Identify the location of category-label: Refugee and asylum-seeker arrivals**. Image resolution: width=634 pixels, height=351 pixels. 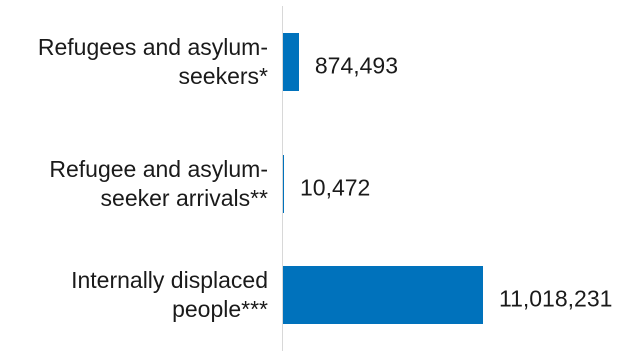
(137, 184).